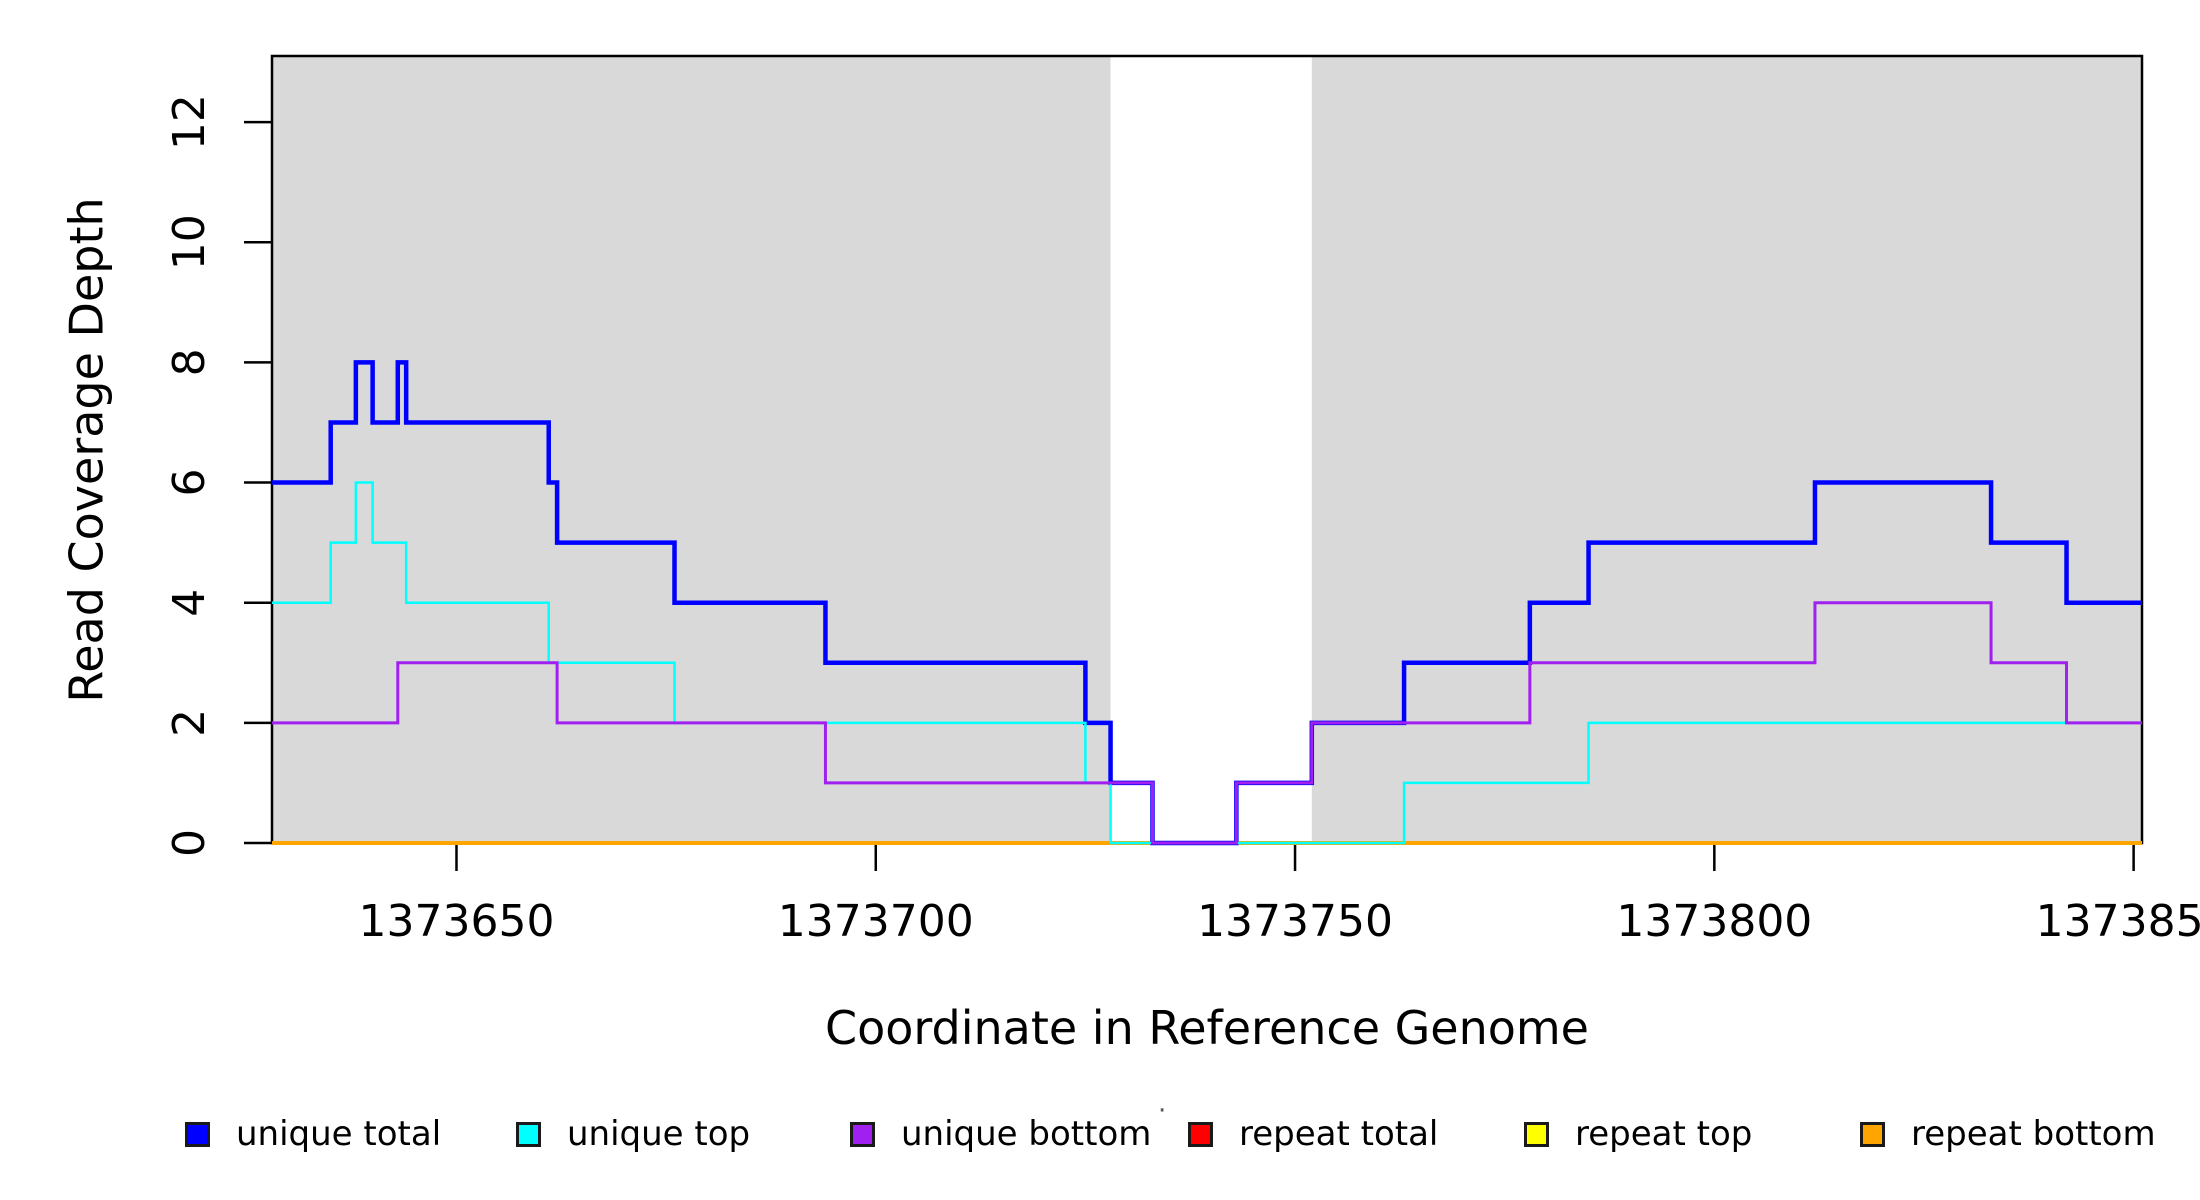 The height and width of the screenshot is (1200, 2200). I want to click on y-tick-label: 0, so click(189, 843).